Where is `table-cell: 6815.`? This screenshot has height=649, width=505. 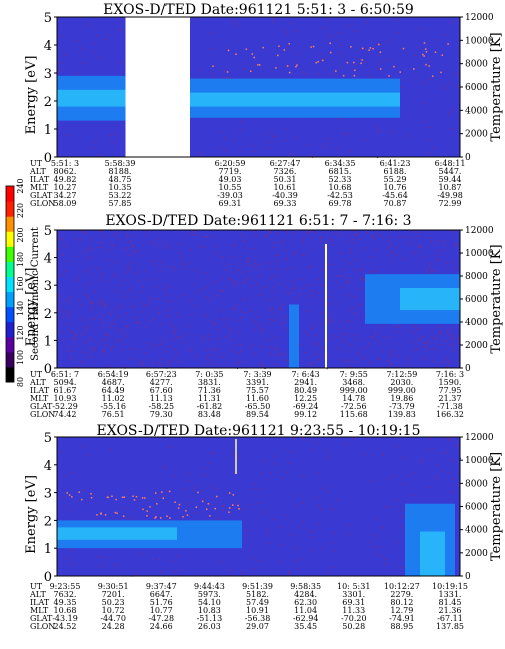 table-cell: 6815. is located at coordinates (340, 171).